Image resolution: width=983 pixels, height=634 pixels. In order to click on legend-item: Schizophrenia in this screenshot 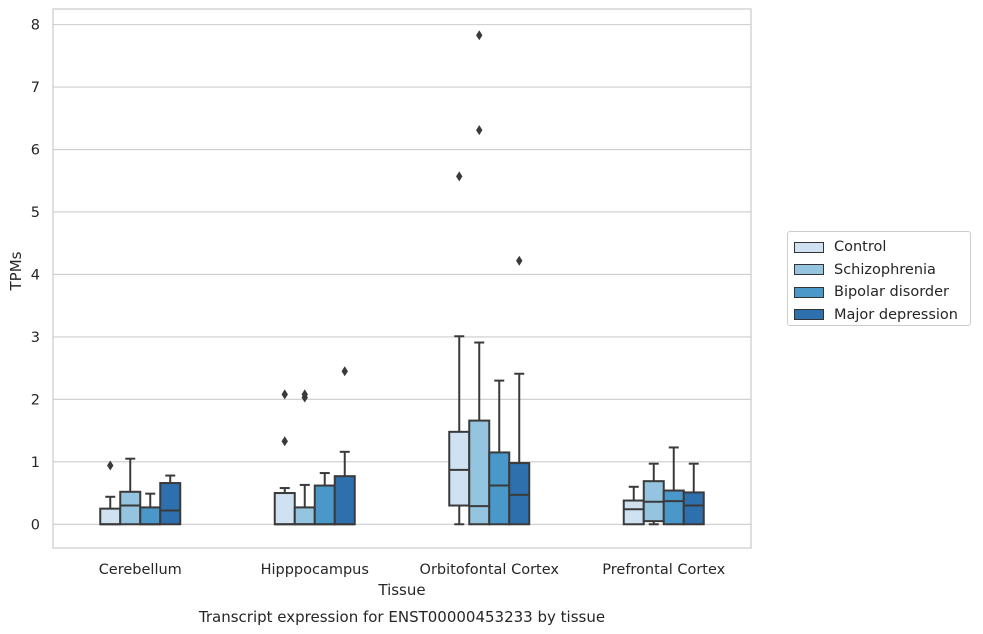, I will do `click(879, 270)`.